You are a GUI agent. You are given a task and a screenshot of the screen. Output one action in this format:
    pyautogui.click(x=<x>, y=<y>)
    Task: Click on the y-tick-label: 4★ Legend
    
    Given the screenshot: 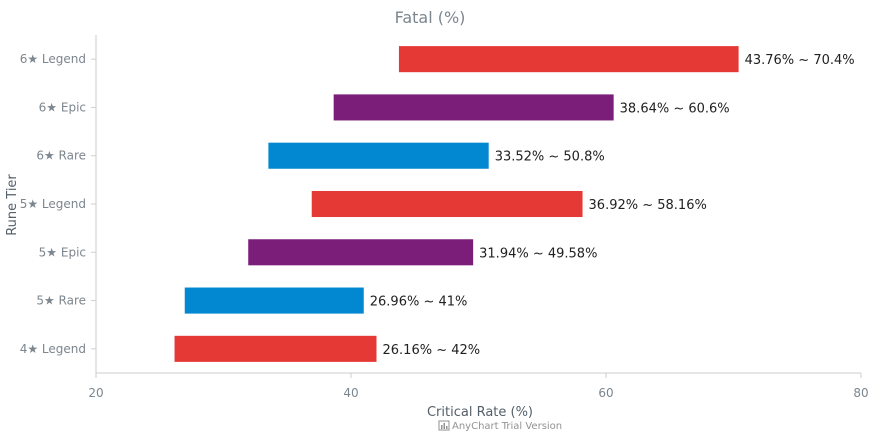 What is the action you would take?
    pyautogui.click(x=53, y=349)
    